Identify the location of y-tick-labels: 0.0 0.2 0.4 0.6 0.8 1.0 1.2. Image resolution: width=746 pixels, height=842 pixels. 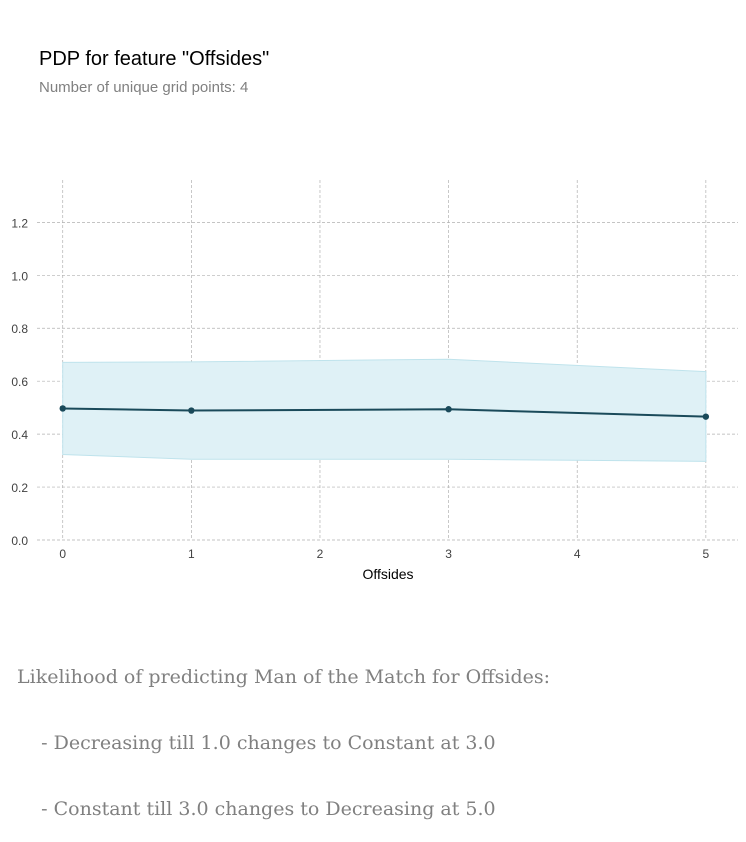
(19, 382).